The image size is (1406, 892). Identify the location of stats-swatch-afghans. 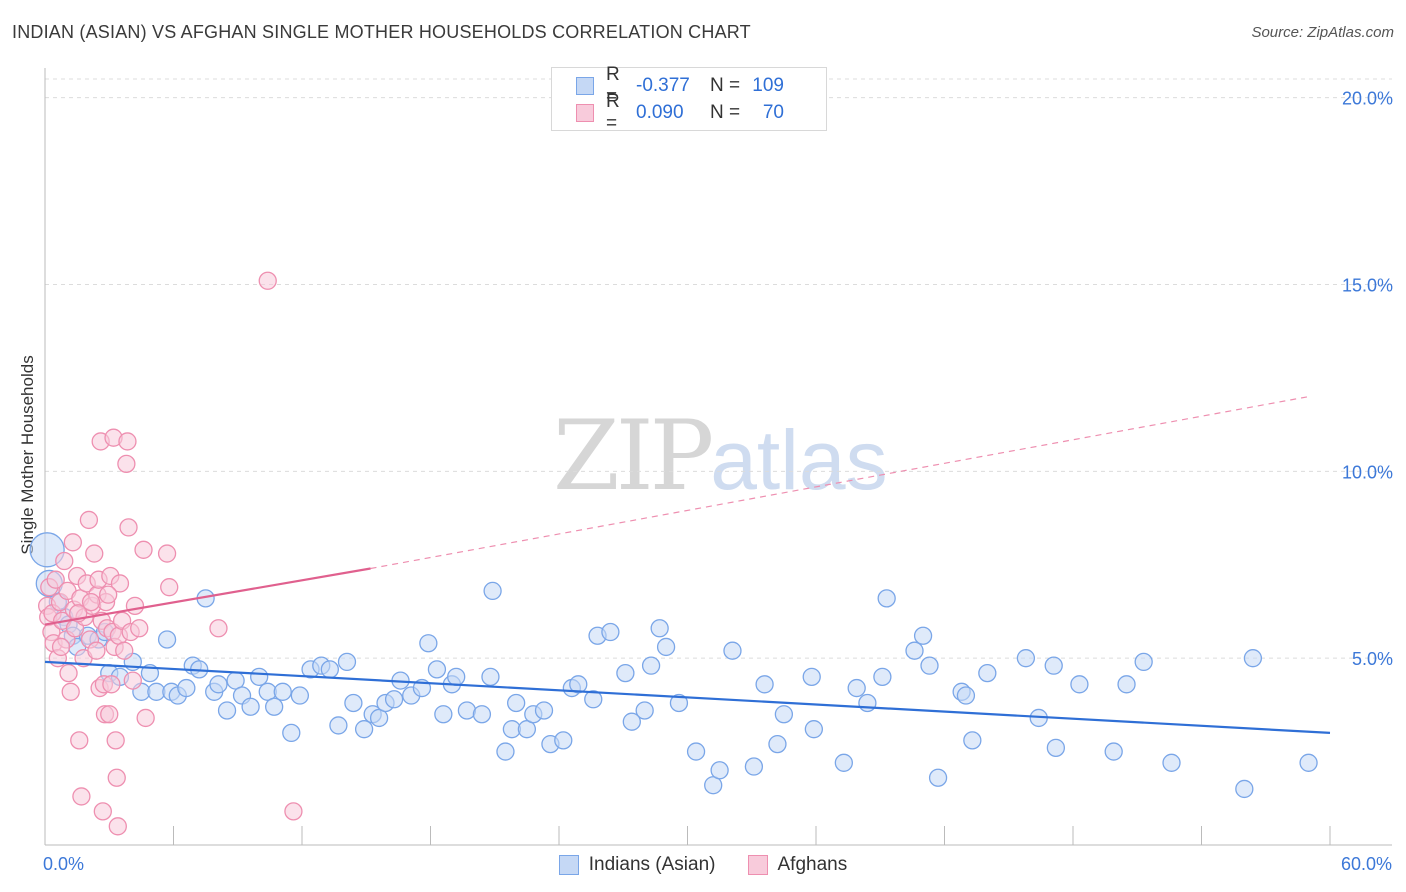
(585, 113).